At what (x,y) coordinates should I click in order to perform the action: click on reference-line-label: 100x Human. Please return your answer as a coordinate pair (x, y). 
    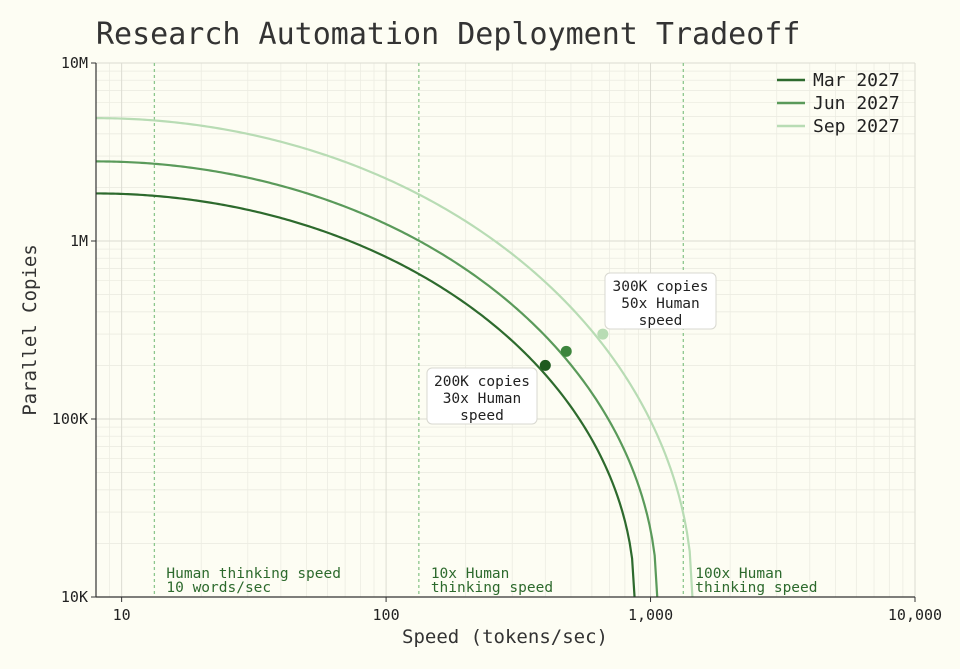
    Looking at the image, I should click on (738, 574).